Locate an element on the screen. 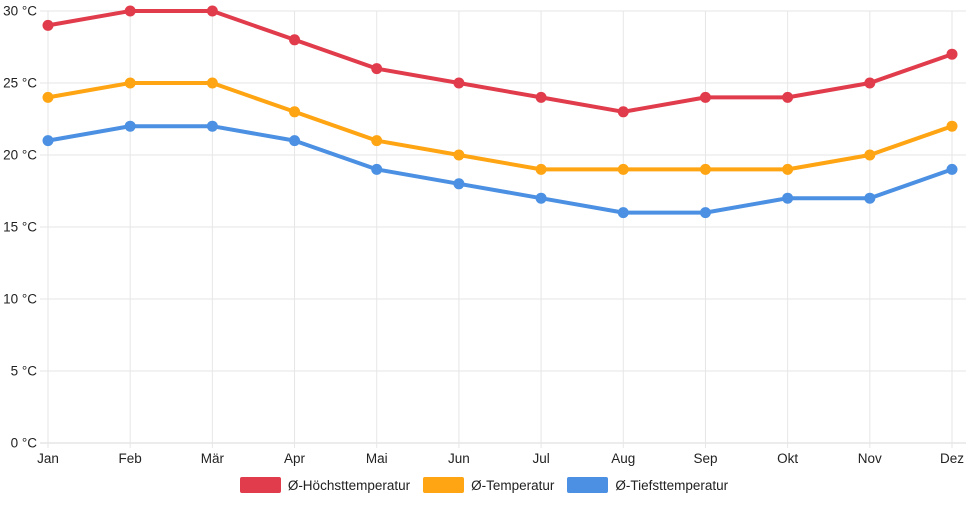 This screenshot has width=968, height=508. x-tick-label: Feb is located at coordinates (130, 458).